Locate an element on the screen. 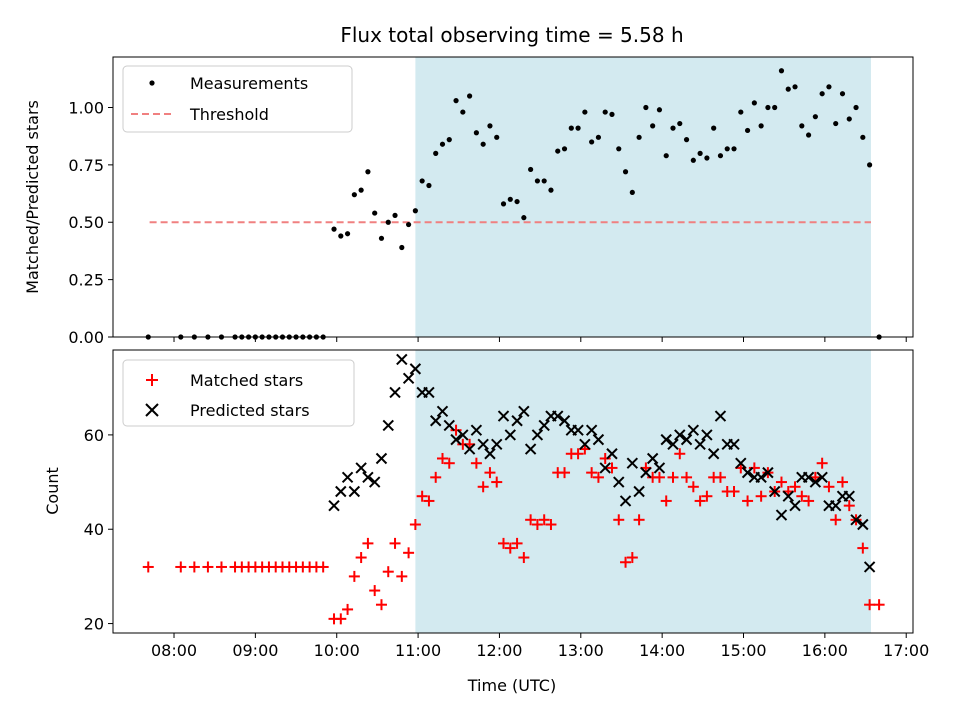 The image size is (960, 720). legend-label-threshold: Threshold is located at coordinates (229, 114).